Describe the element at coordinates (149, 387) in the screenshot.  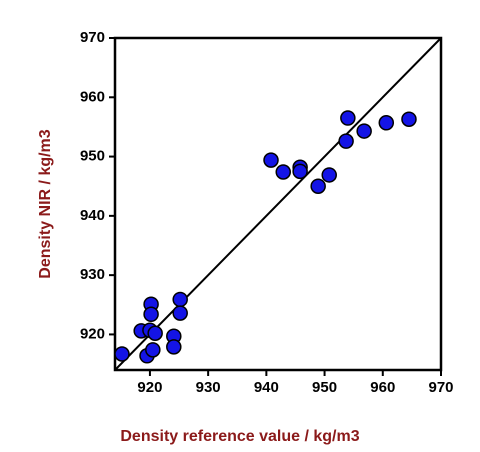
I see `x-tick-label: 920` at that location.